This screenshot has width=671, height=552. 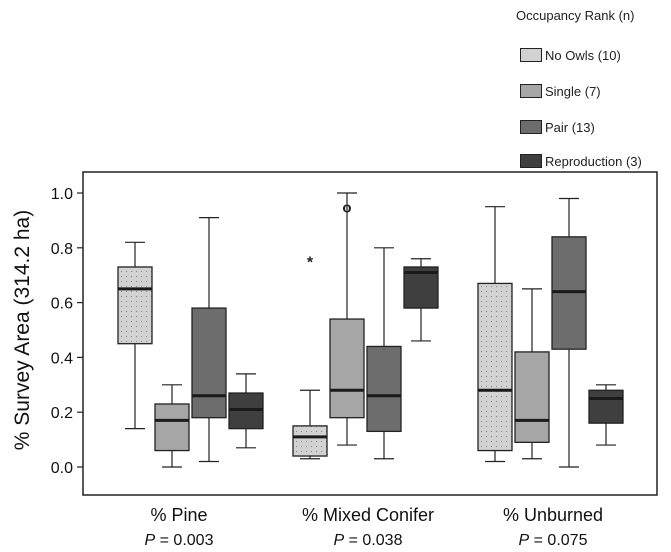 I want to click on p-value-mixed-conifer: P = 0.038, so click(x=368, y=541).